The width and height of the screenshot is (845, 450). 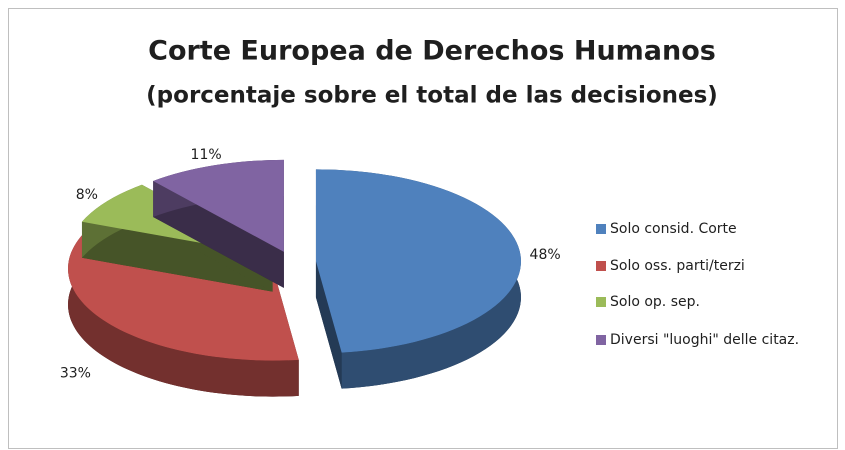 What do you see at coordinates (75, 373) in the screenshot?
I see `data-label: 33%` at bounding box center [75, 373].